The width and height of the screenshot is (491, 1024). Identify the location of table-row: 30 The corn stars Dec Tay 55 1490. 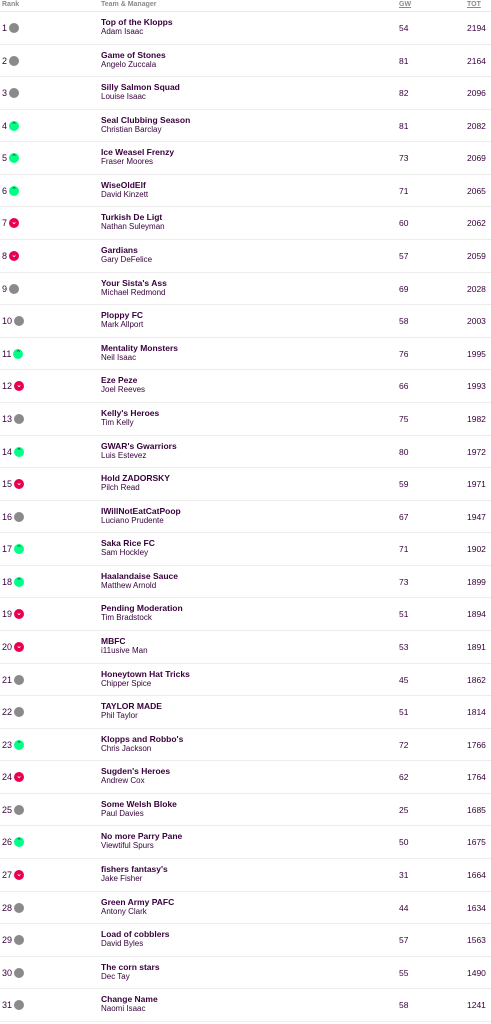
(245, 973).